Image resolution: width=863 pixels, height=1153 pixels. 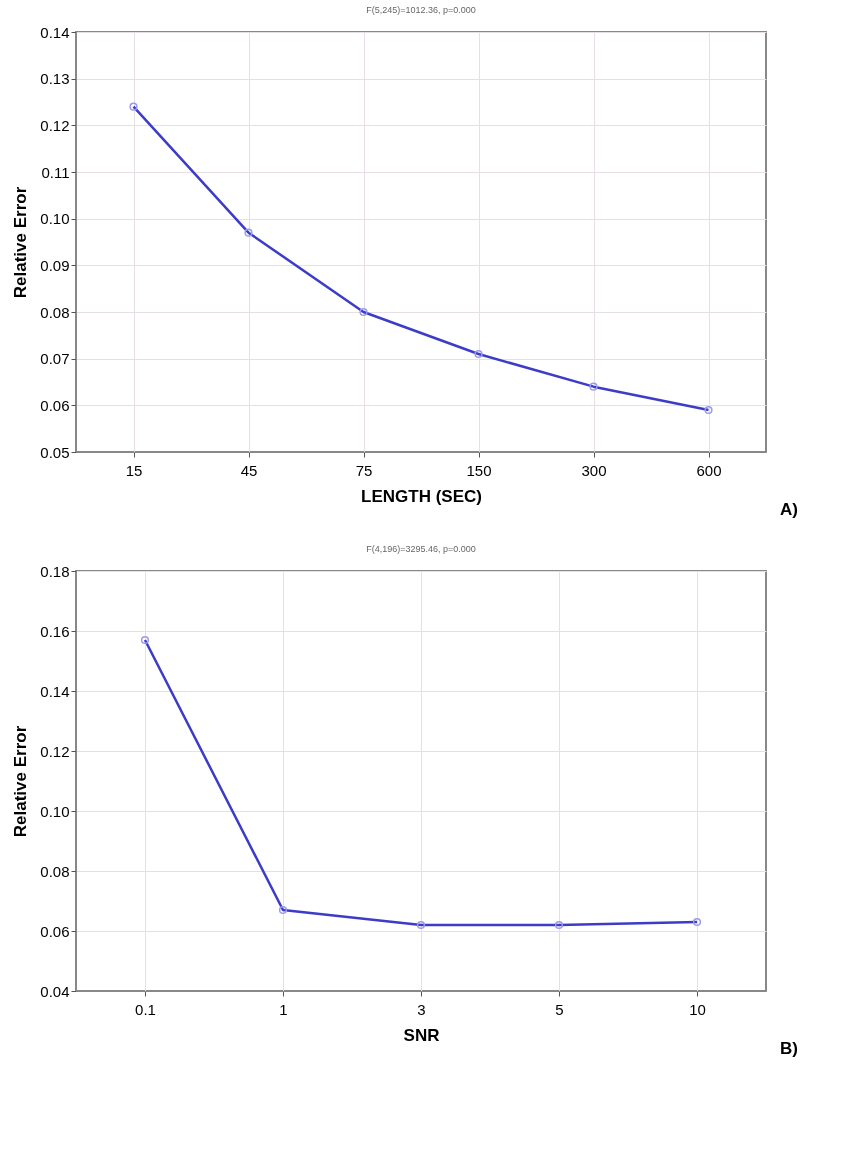 What do you see at coordinates (55, 571) in the screenshot?
I see `y-tick-label: 0.18` at bounding box center [55, 571].